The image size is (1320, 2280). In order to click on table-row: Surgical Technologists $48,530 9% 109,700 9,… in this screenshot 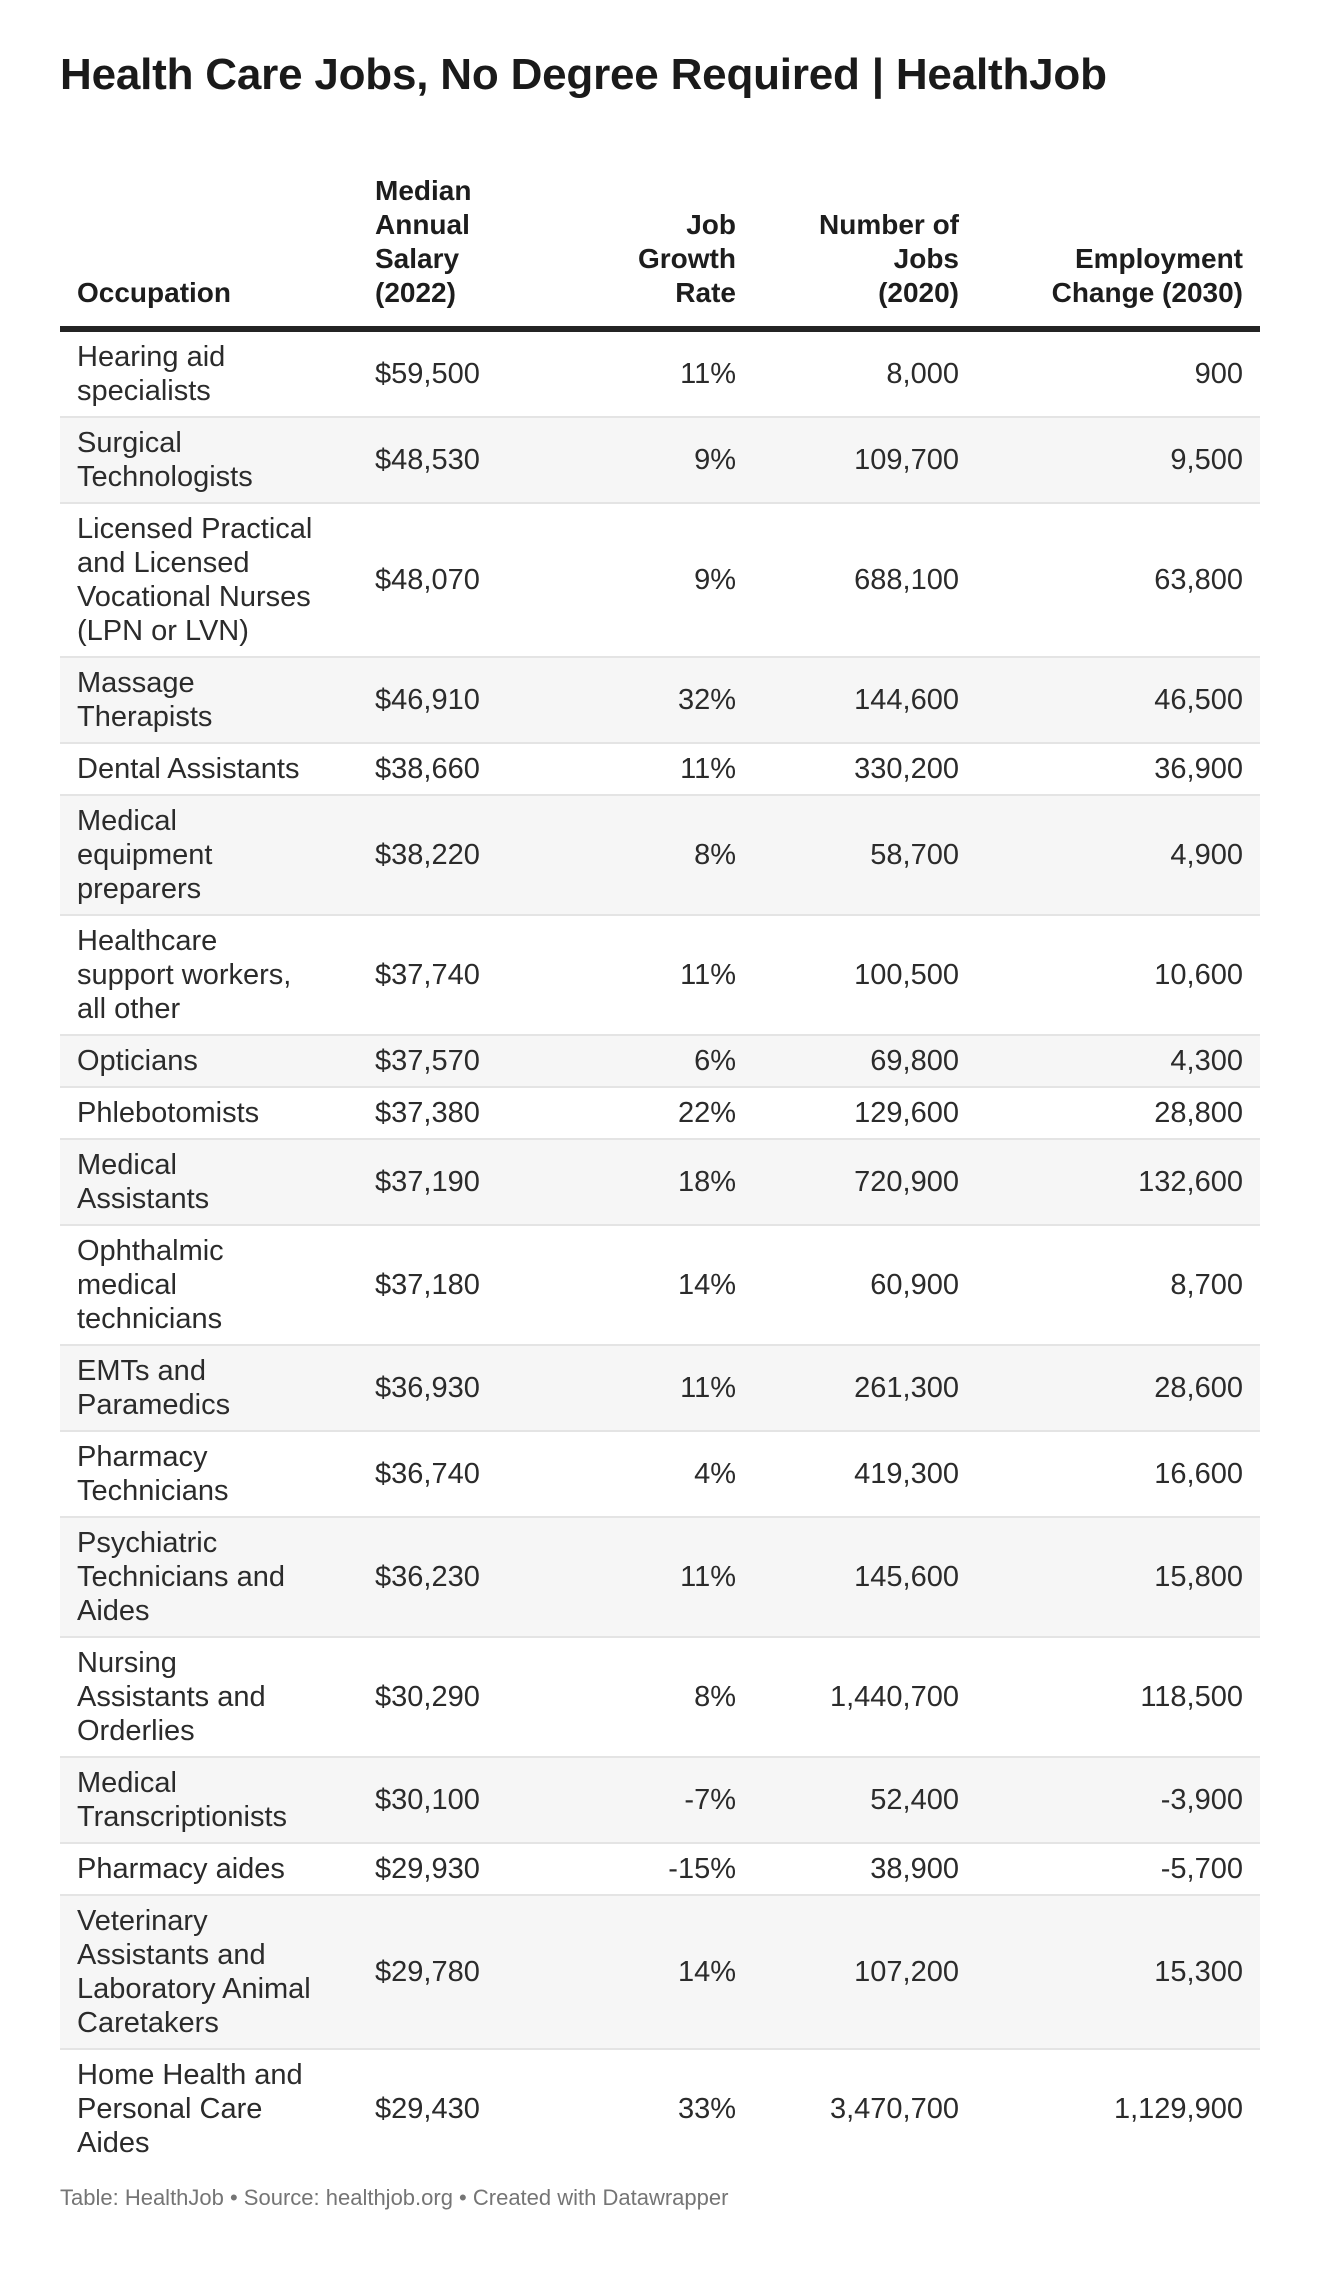, I will do `click(660, 459)`.